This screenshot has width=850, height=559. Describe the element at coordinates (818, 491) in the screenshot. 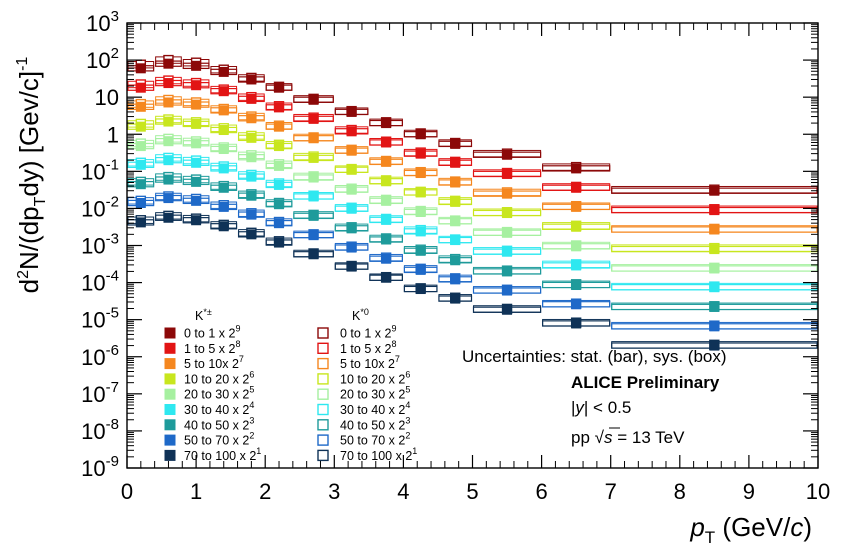

I see `x-tick-label: 10` at that location.